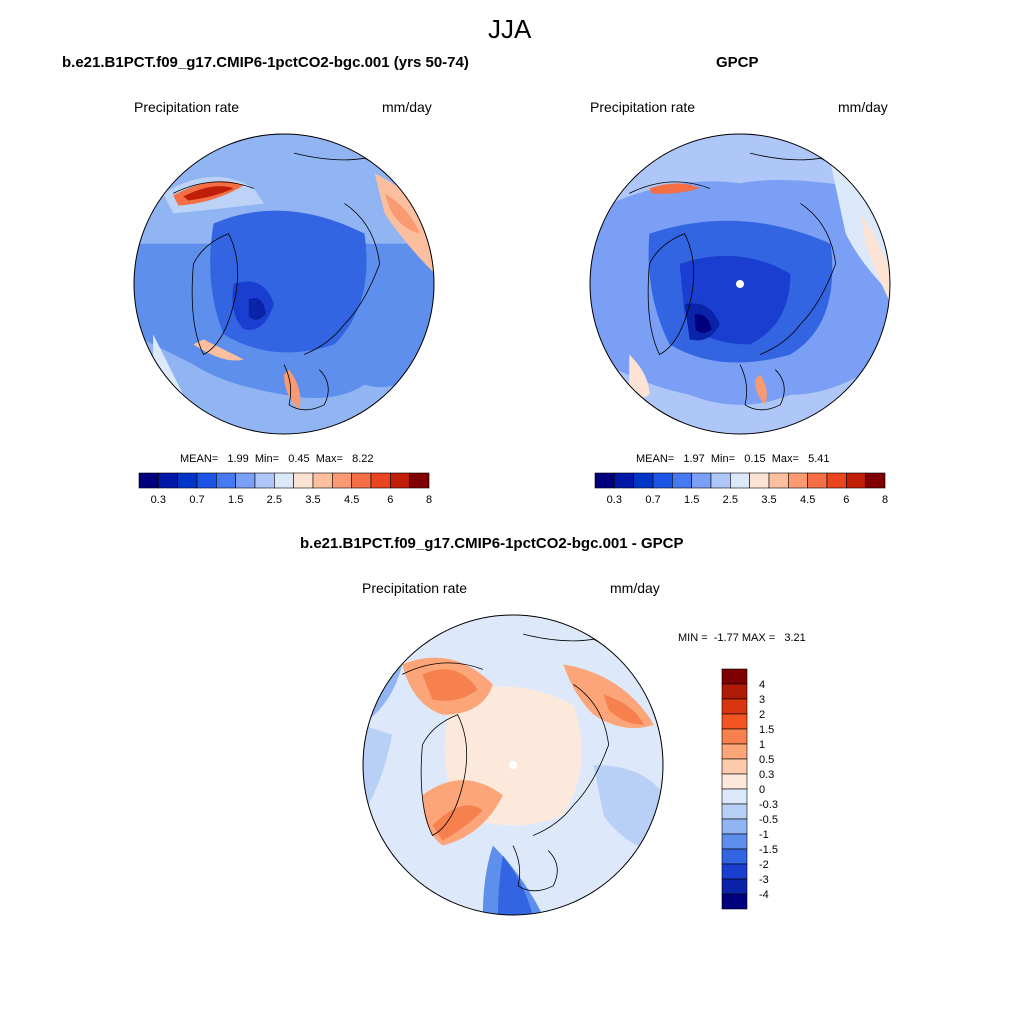  Describe the element at coordinates (284, 284) in the screenshot. I see `model-polar-map` at that location.